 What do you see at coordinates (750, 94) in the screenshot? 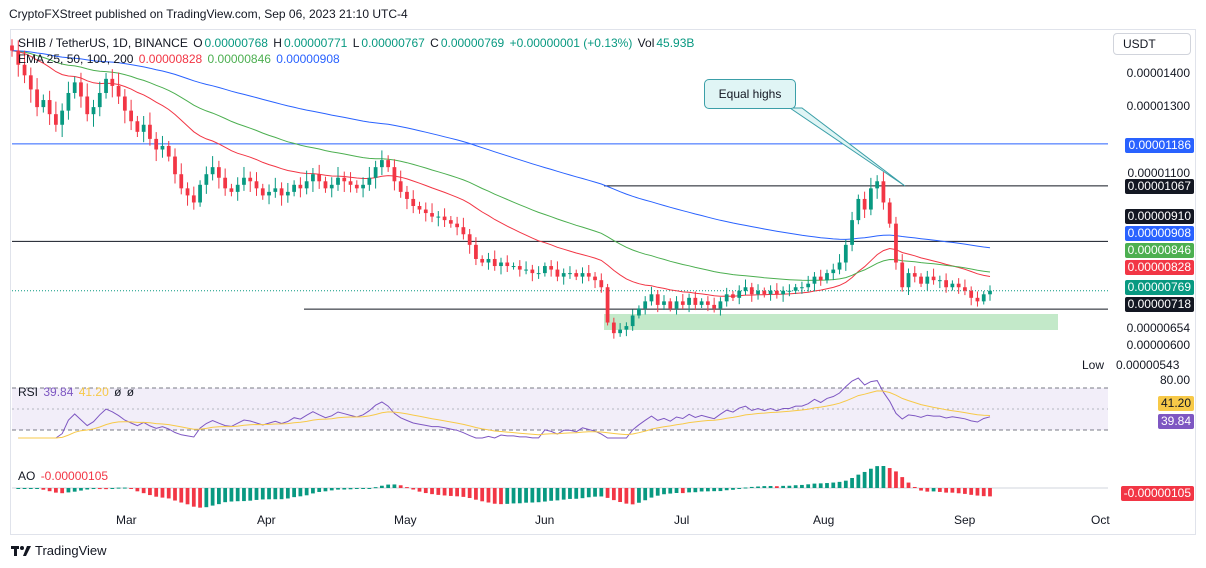
I see `equal-highs-callout: Equal highs` at bounding box center [750, 94].